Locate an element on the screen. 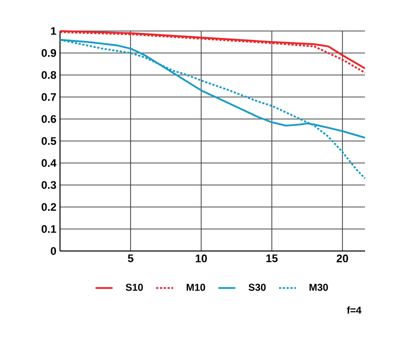  legend-label: S30 is located at coordinates (257, 287).